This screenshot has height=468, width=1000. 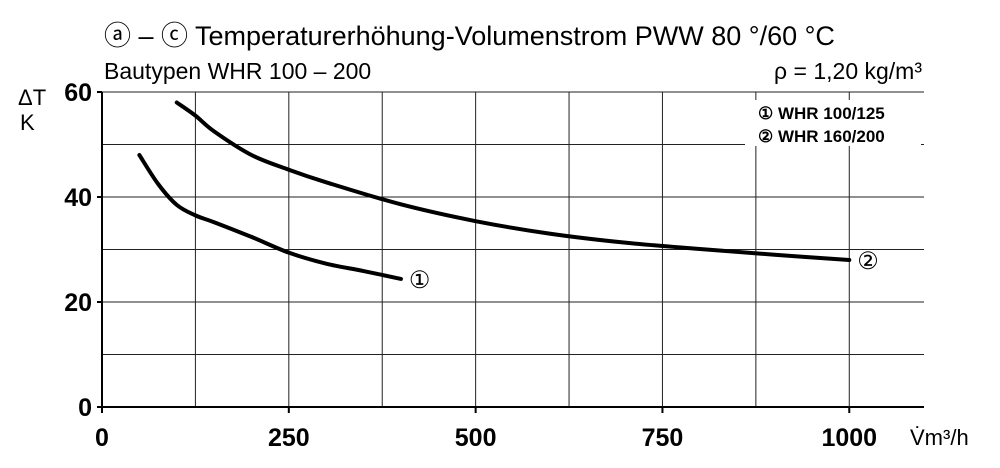 What do you see at coordinates (78, 303) in the screenshot?
I see `y-tick-label: 20` at bounding box center [78, 303].